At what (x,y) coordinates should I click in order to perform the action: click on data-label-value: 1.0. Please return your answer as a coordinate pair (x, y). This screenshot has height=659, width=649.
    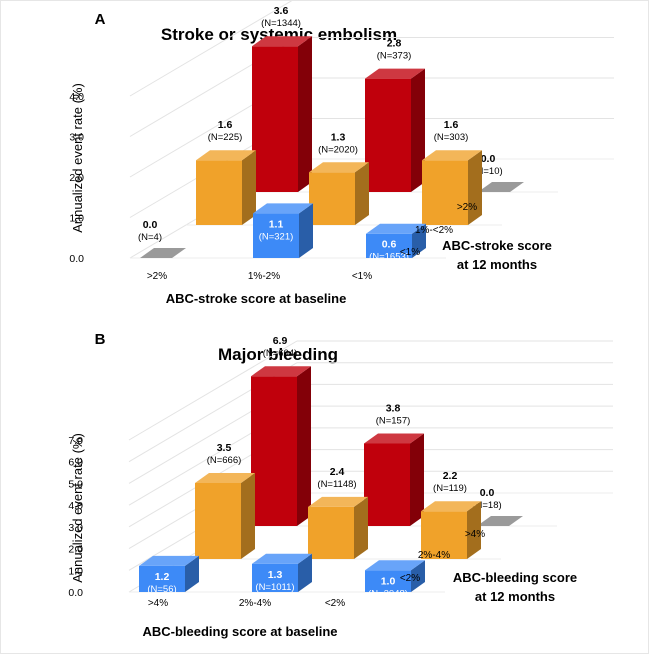
    Looking at the image, I should click on (388, 581).